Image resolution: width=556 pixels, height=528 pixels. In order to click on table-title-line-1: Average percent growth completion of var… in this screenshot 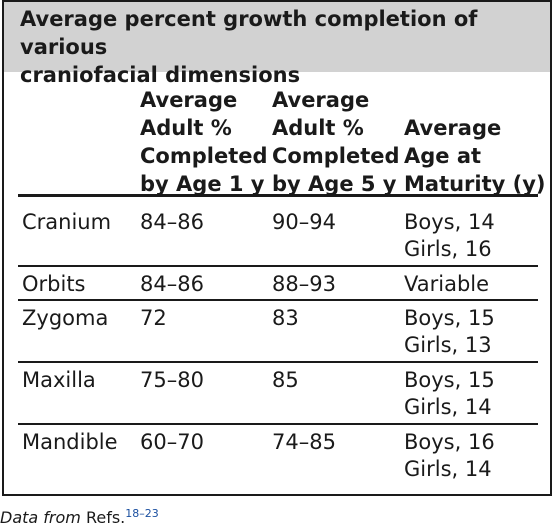, I will do `click(249, 33)`.